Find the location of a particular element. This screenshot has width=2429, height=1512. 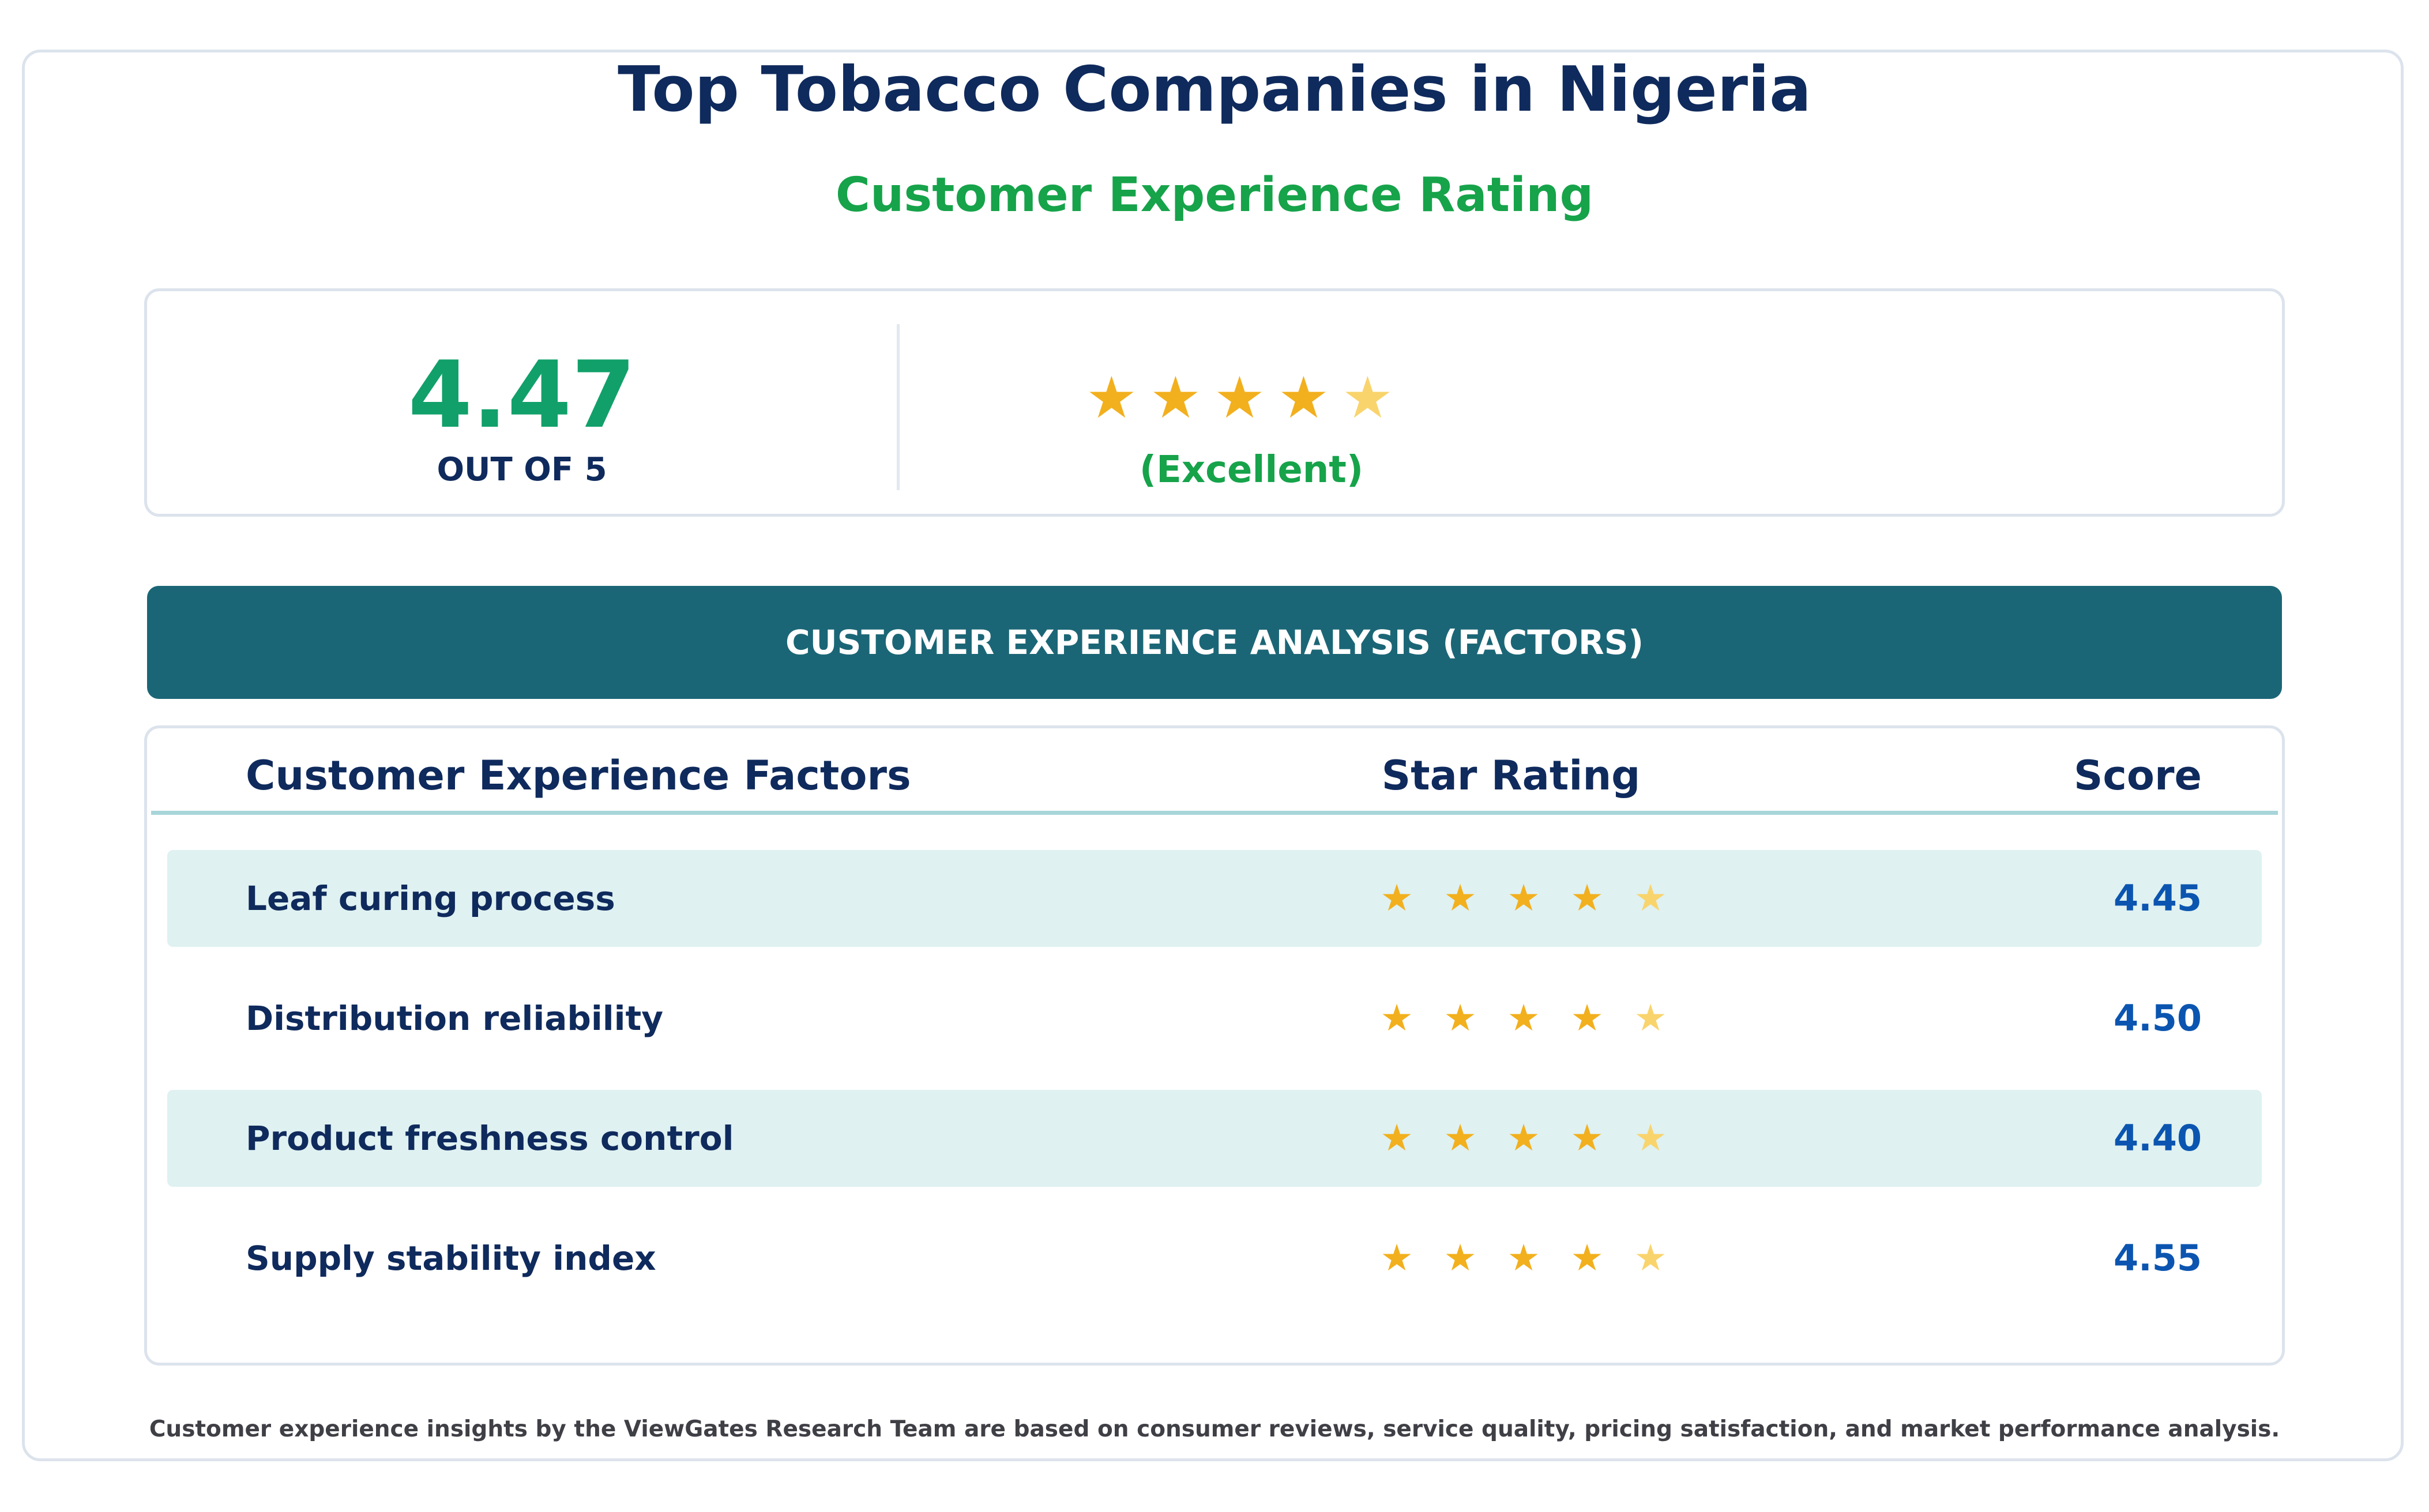

analysis-banner: CUSTOMER EXPERIENCE ANALYSIS (FACTORS) is located at coordinates (1214, 642).